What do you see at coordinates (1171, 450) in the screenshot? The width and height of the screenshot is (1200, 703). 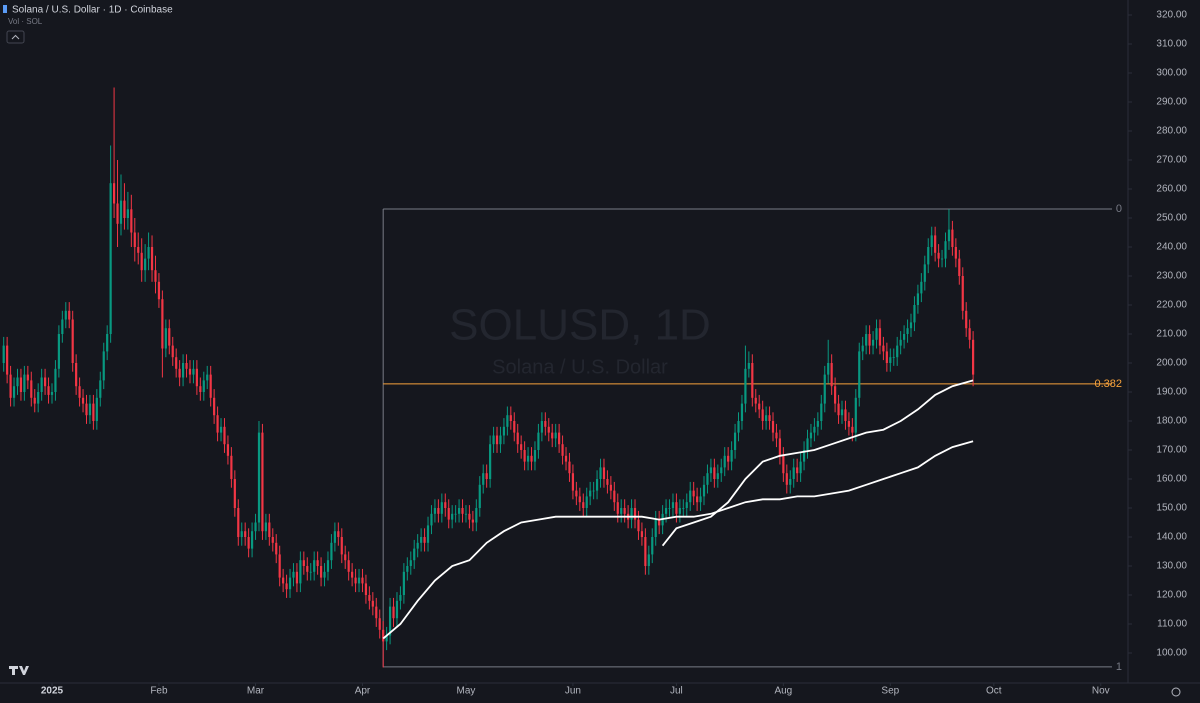 I see `y-tick-label: 170.00` at bounding box center [1171, 450].